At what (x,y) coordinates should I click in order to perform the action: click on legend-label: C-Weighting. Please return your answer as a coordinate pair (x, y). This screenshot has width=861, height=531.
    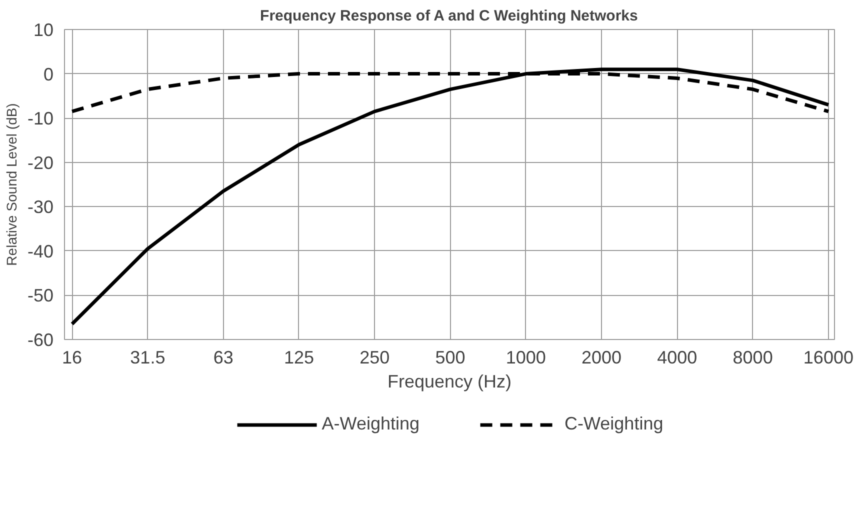
    Looking at the image, I should click on (614, 424).